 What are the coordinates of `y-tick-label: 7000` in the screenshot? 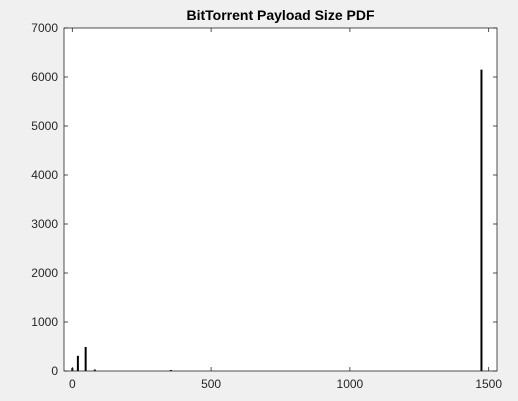 It's located at (44, 28).